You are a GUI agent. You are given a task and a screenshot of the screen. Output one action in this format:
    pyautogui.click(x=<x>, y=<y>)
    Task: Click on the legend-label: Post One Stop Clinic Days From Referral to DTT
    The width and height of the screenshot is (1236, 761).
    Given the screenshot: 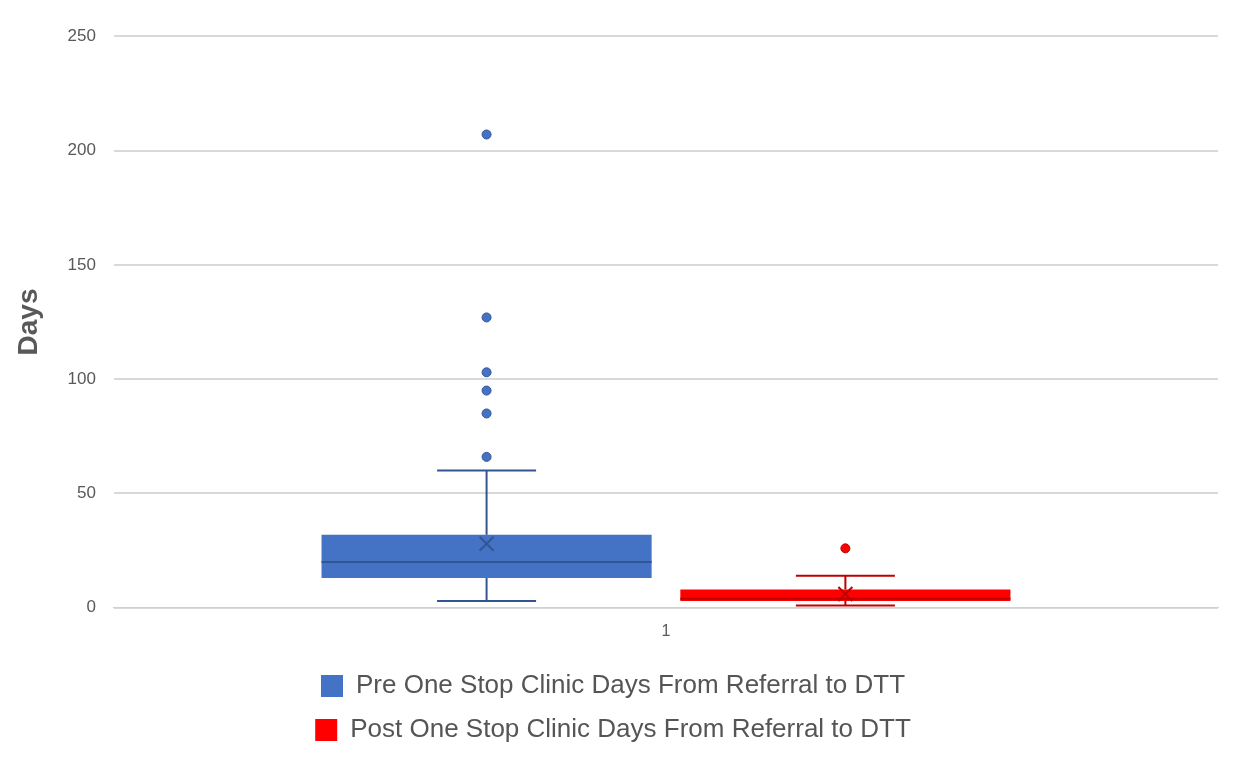 What is the action you would take?
    pyautogui.click(x=630, y=728)
    